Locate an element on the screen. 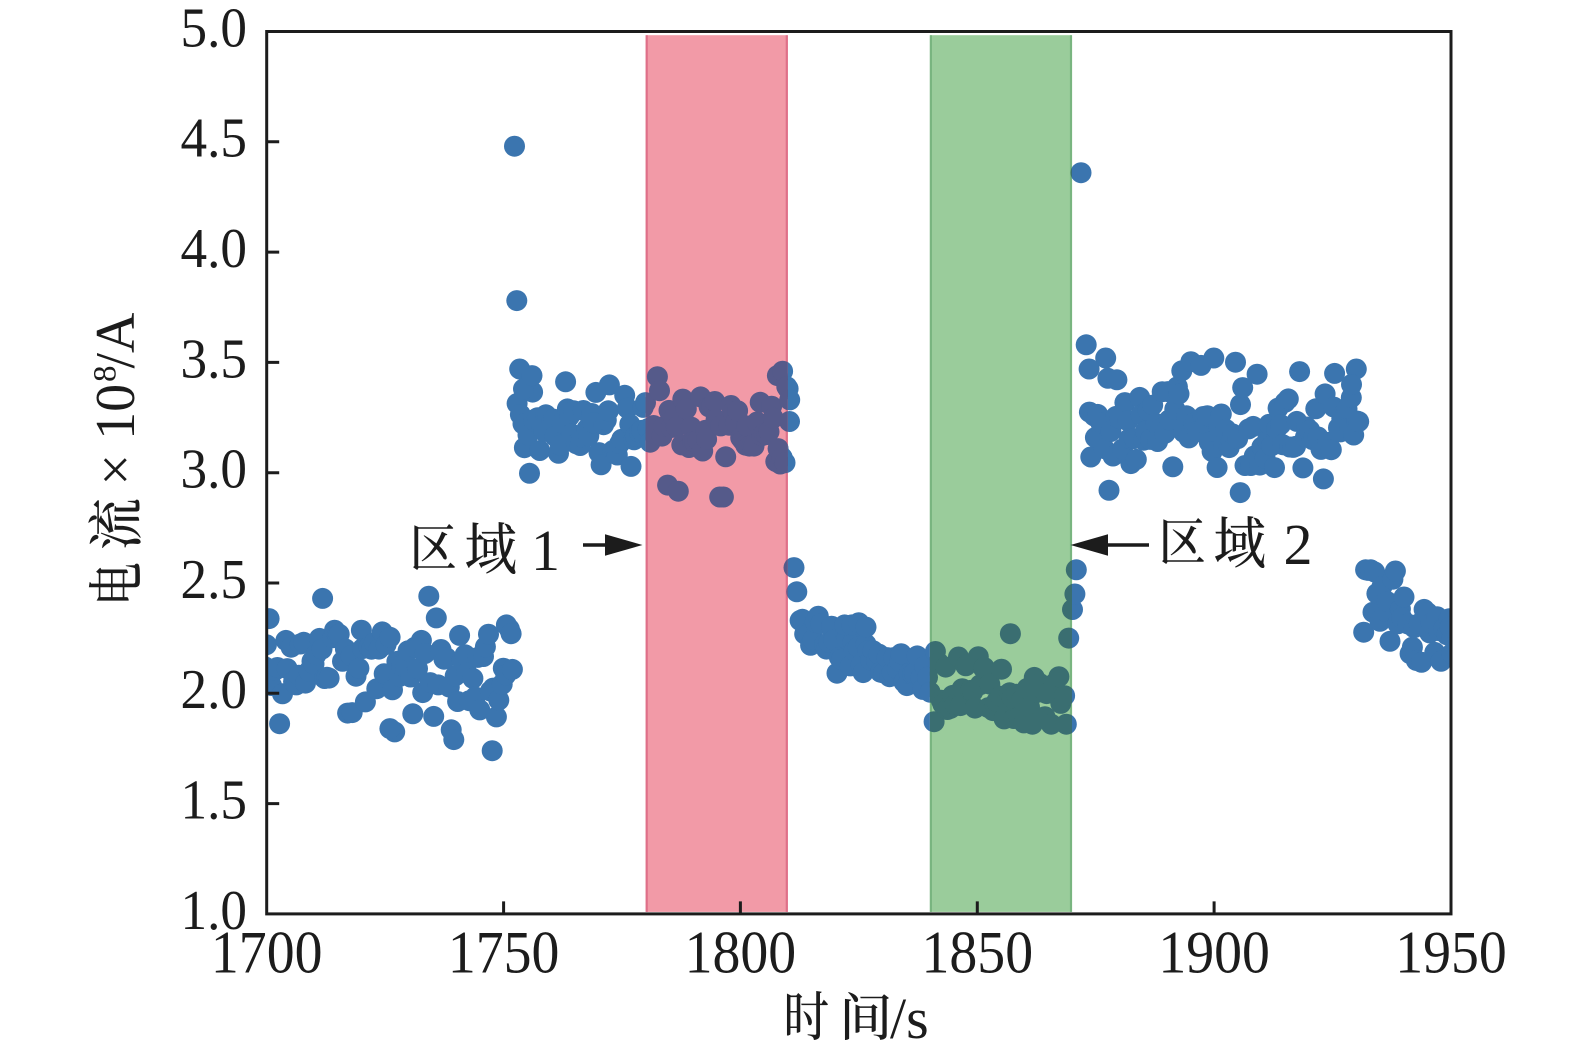  svg-text: 1750 is located at coordinates (504, 952).